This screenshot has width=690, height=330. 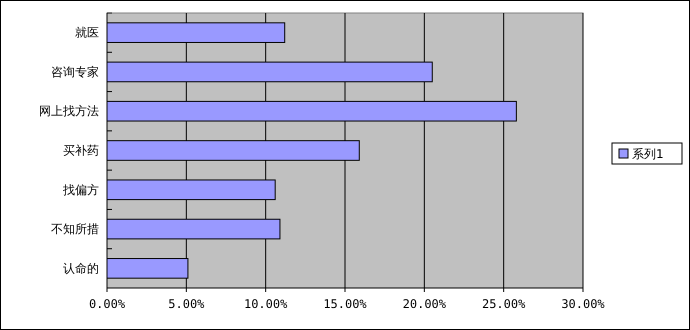 What do you see at coordinates (81, 151) in the screenshot?
I see `y-tick-label: 买补药` at bounding box center [81, 151].